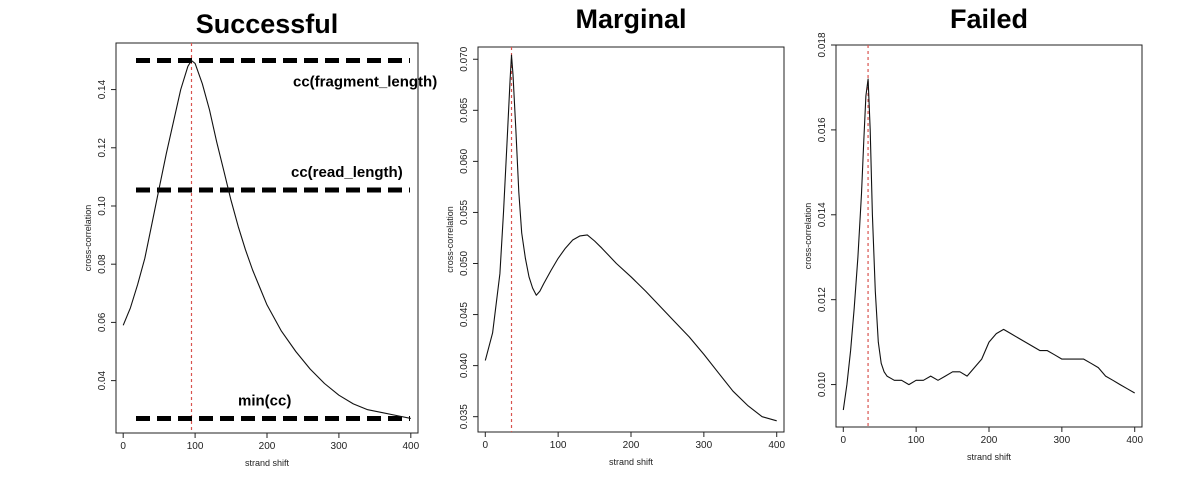 This screenshot has height=500, width=1200. What do you see at coordinates (822, 214) in the screenshot?
I see `y-tick-label: 0.014` at bounding box center [822, 214].